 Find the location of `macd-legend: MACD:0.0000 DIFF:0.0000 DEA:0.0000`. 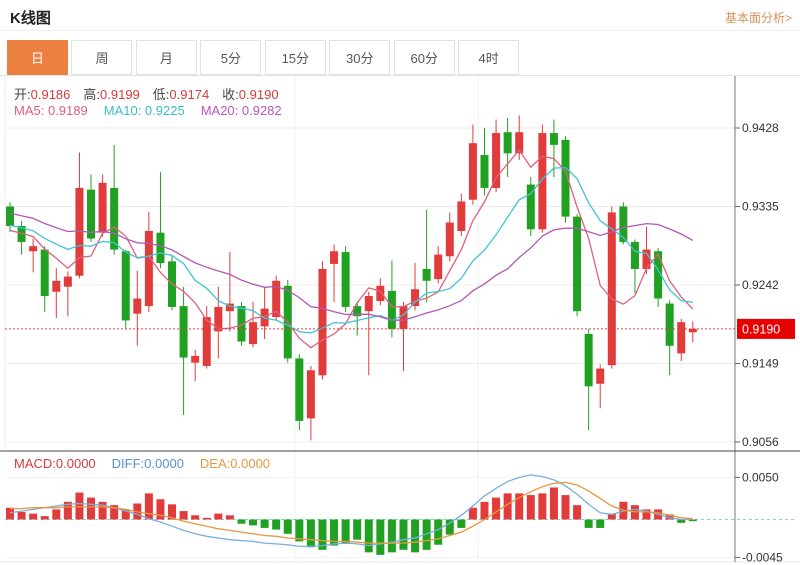

macd-legend: MACD:0.0000 DIFF:0.0000 DEA:0.0000 is located at coordinates (142, 463).